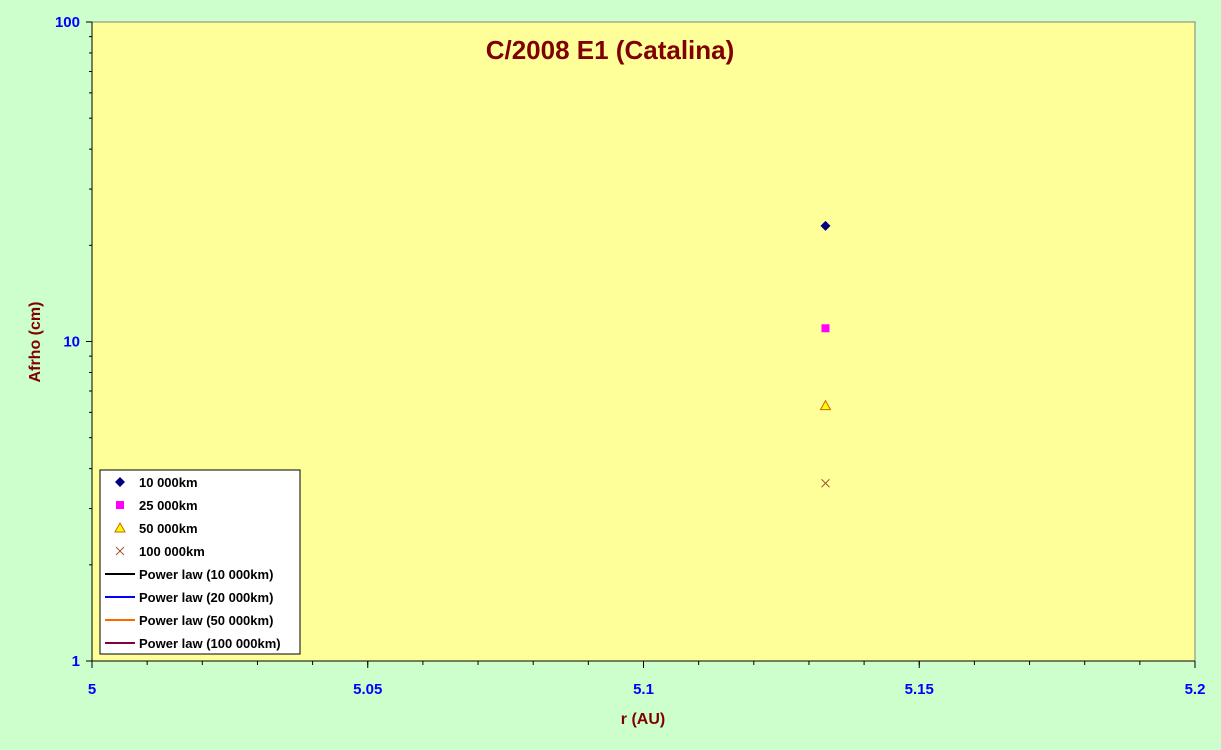 This screenshot has height=750, width=1221. I want to click on x-ticks: 5 5.05 5.1 5.15 5.2, so click(647, 679).